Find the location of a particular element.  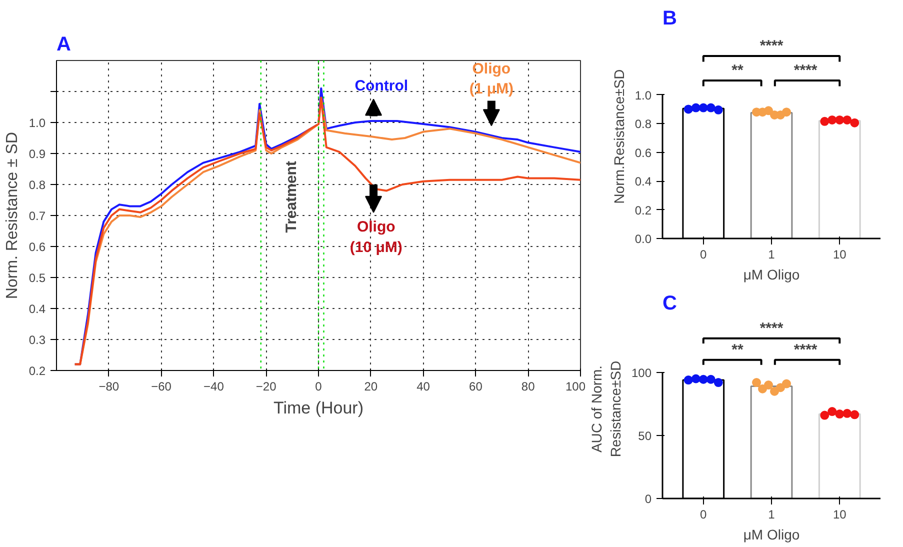

x-tick-label: 40 is located at coordinates (423, 387).